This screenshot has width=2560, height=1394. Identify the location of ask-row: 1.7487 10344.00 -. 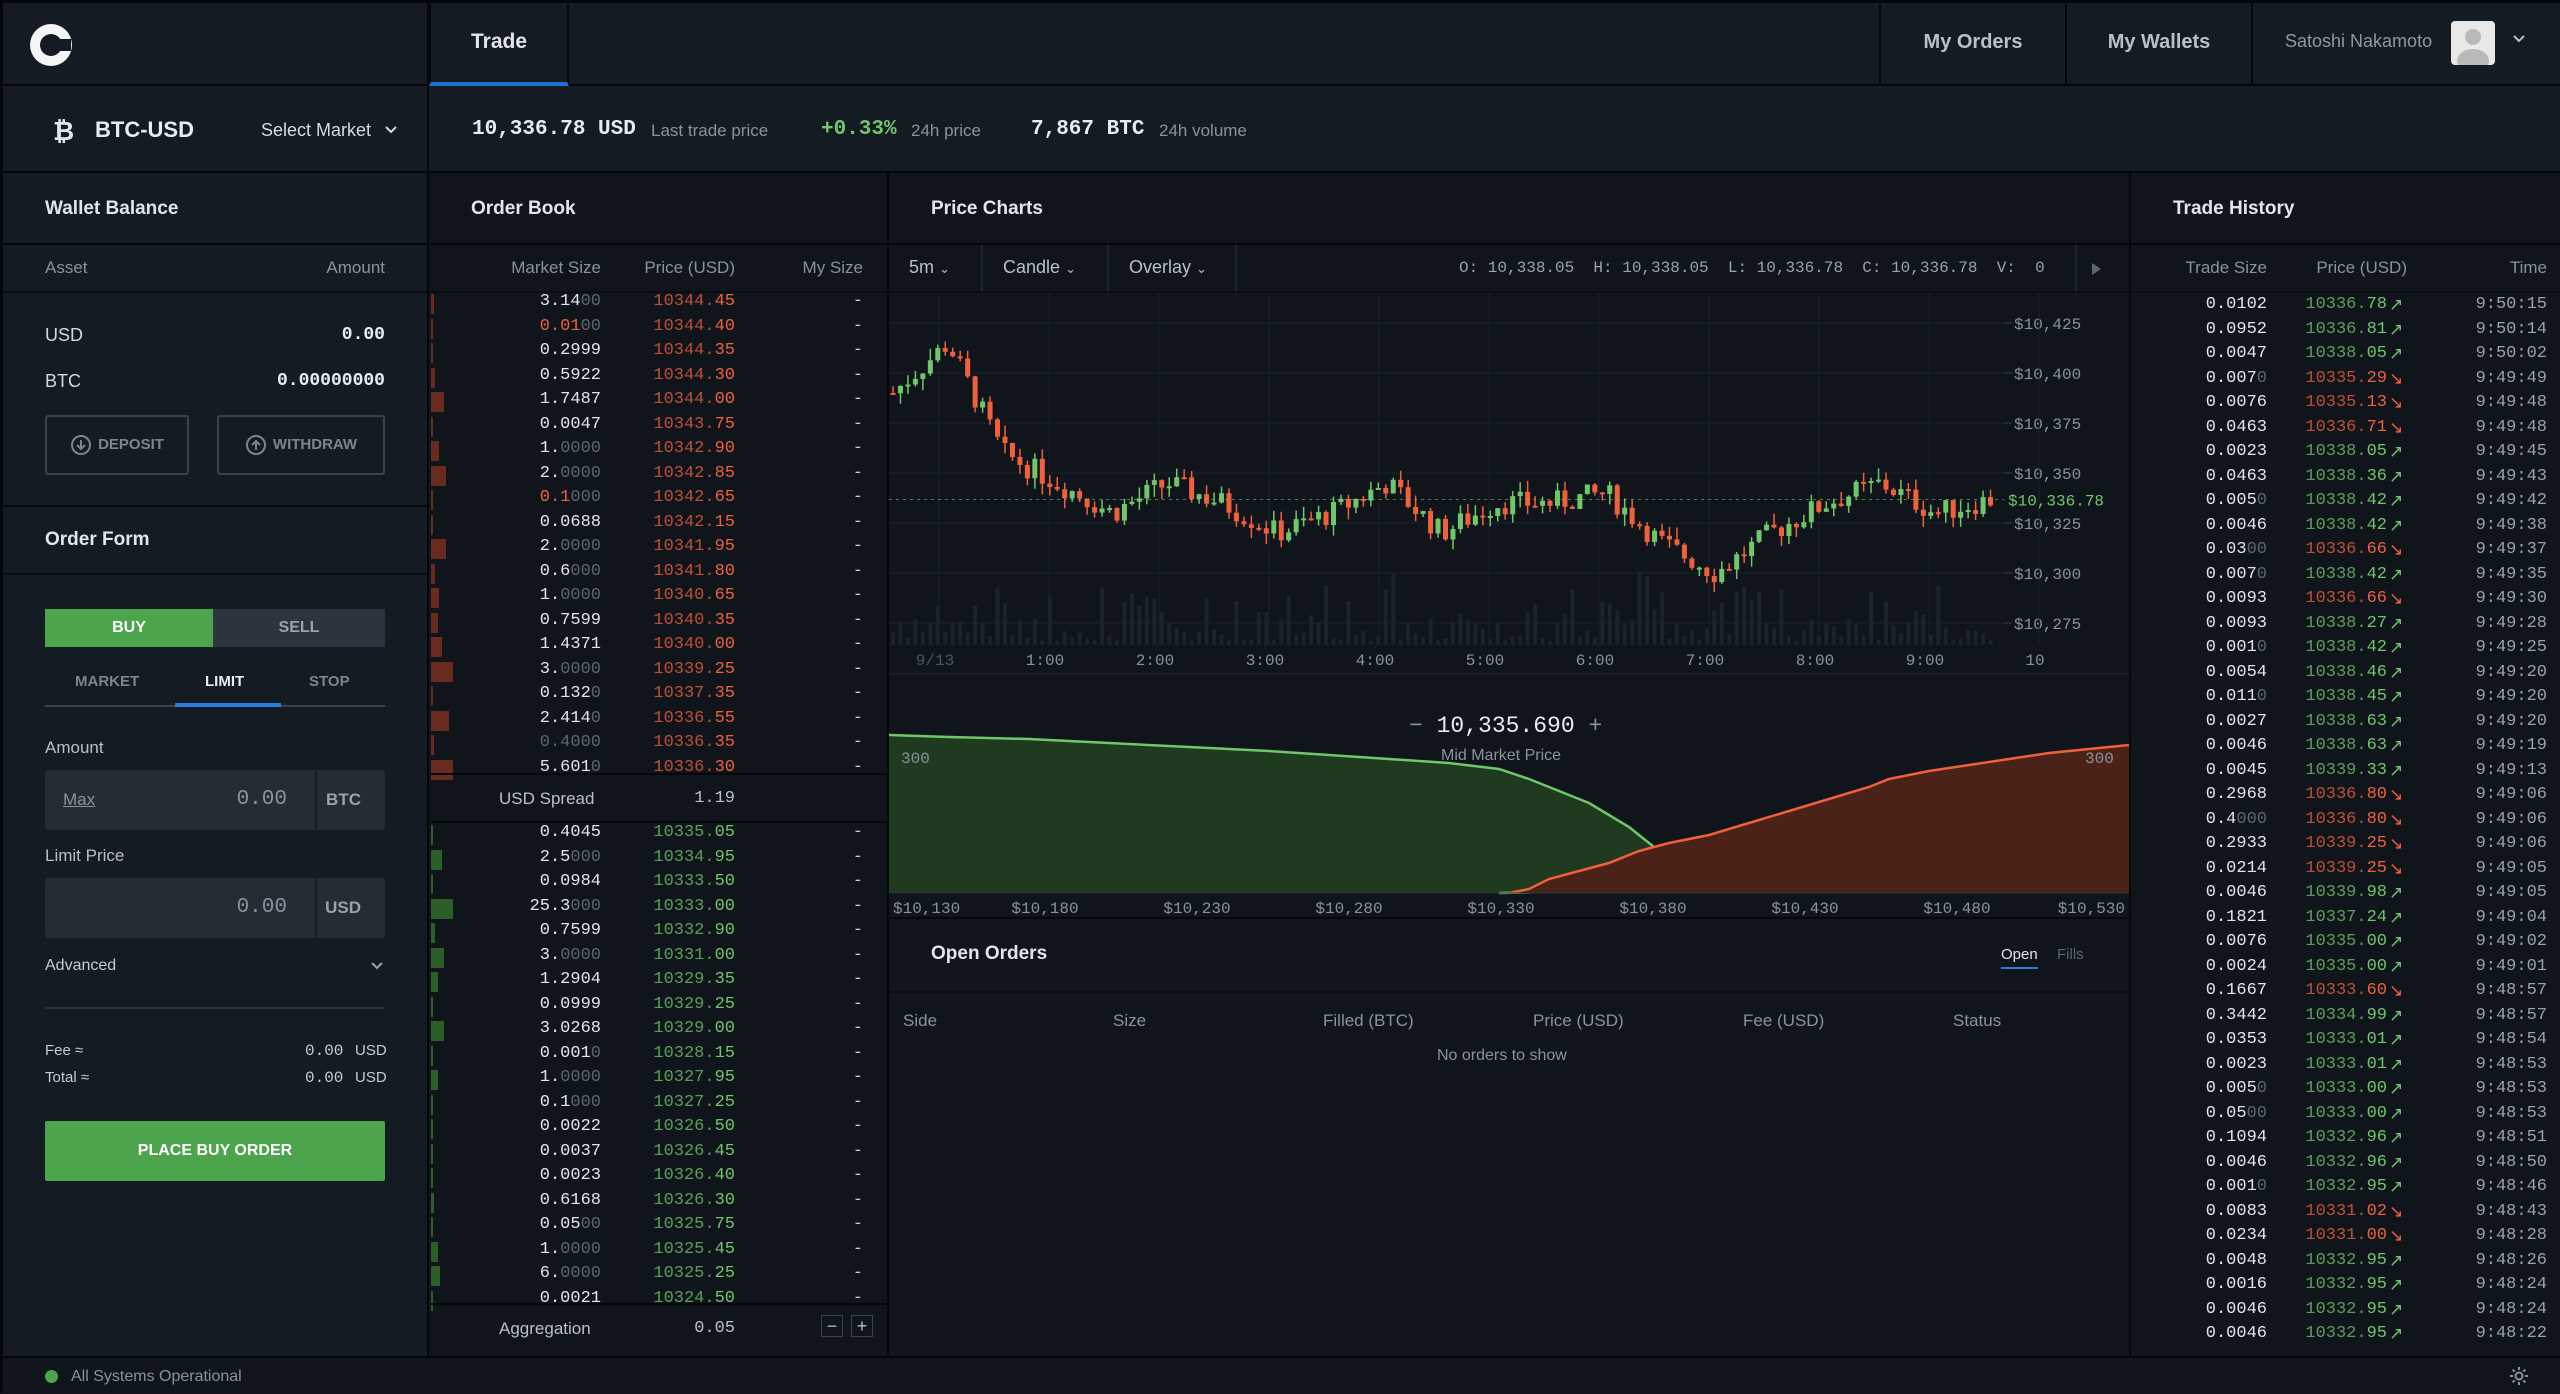
(659, 402).